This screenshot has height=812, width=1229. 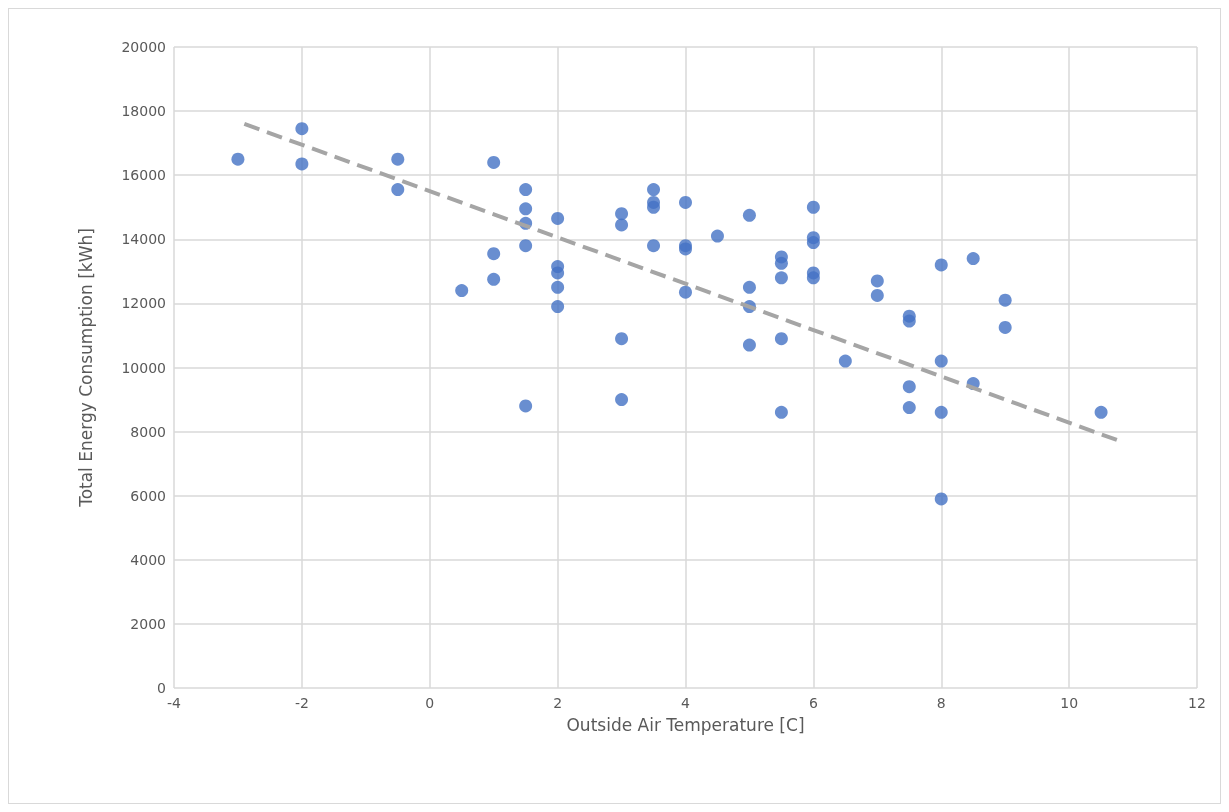 What do you see at coordinates (143, 175) in the screenshot?
I see `y-tick-label: 16000` at bounding box center [143, 175].